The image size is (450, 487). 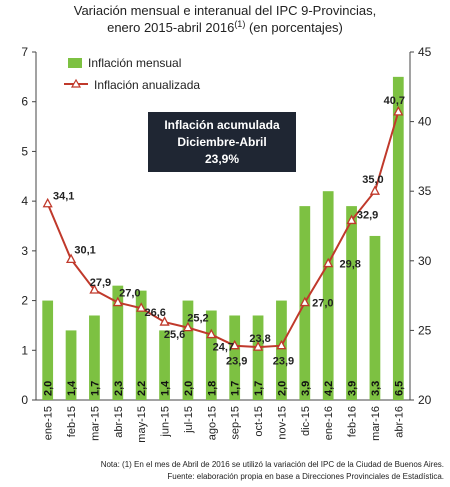 What do you see at coordinates (63, 197) in the screenshot?
I see `line-value-label: 34,1` at bounding box center [63, 197].